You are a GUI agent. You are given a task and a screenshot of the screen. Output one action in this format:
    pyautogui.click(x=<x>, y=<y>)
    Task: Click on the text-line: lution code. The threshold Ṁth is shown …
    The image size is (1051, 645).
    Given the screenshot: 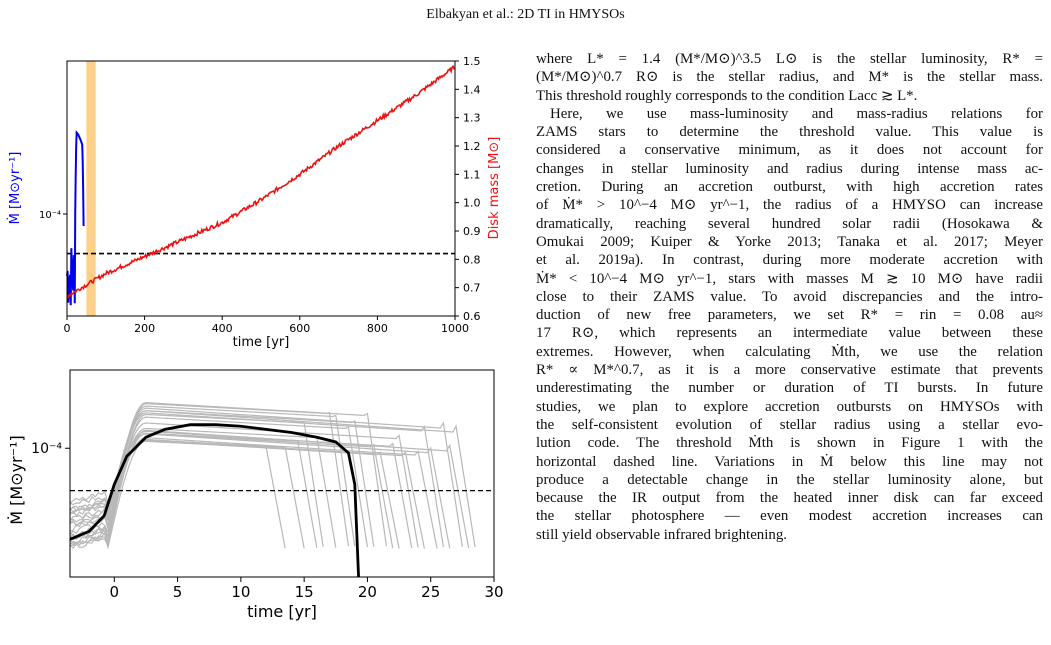 What is the action you would take?
    pyautogui.click(x=789, y=443)
    